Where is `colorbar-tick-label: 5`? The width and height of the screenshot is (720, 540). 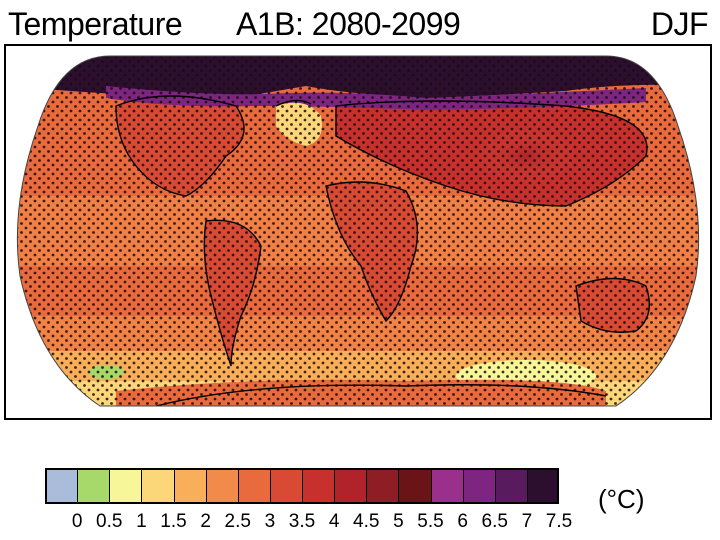 colorbar-tick-label: 5 is located at coordinates (398, 521).